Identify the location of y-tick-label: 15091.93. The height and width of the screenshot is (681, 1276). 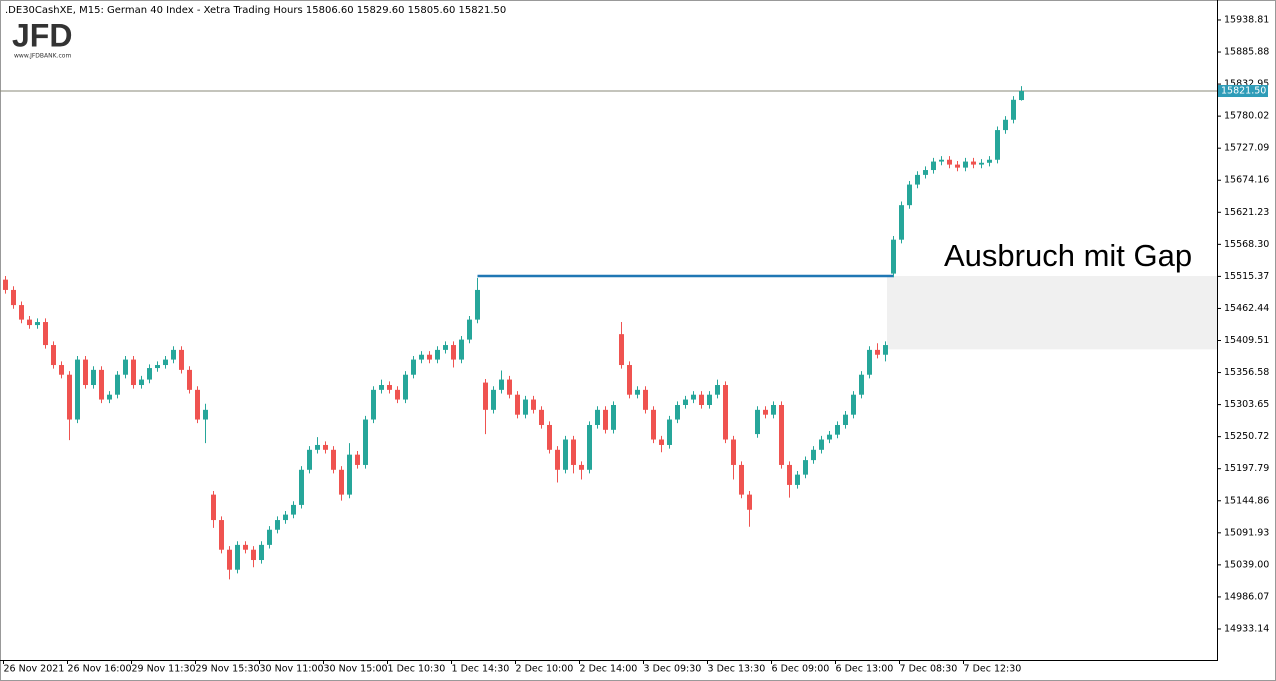
(1246, 532).